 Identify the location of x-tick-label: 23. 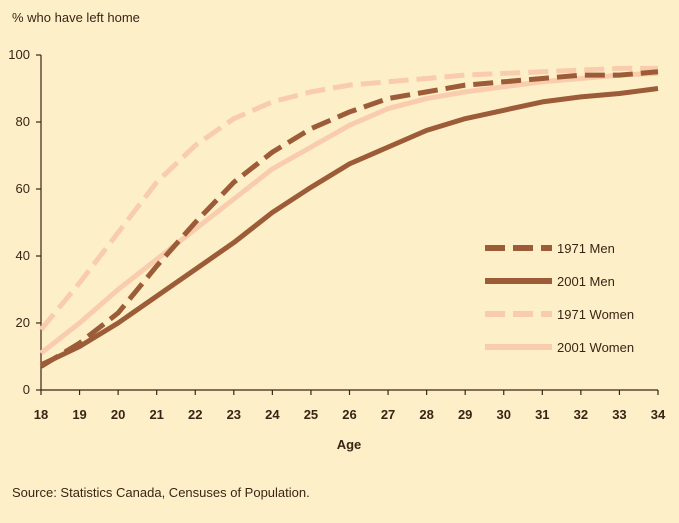
(234, 414).